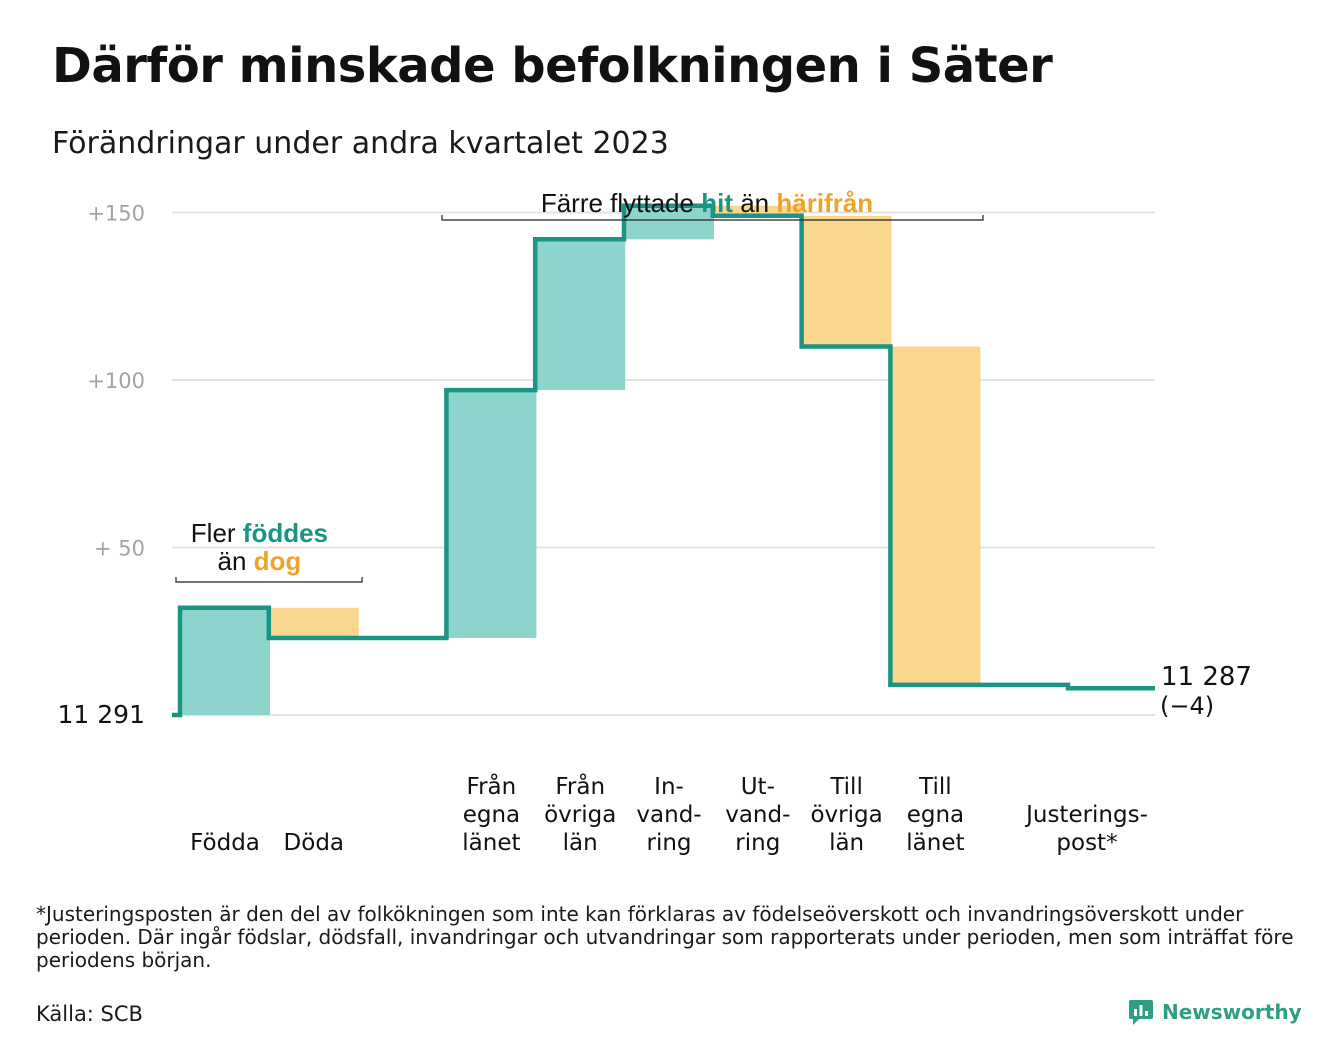 Image resolution: width=1340 pixels, height=1060 pixels. I want to click on category-label: post*, so click(1086, 843).